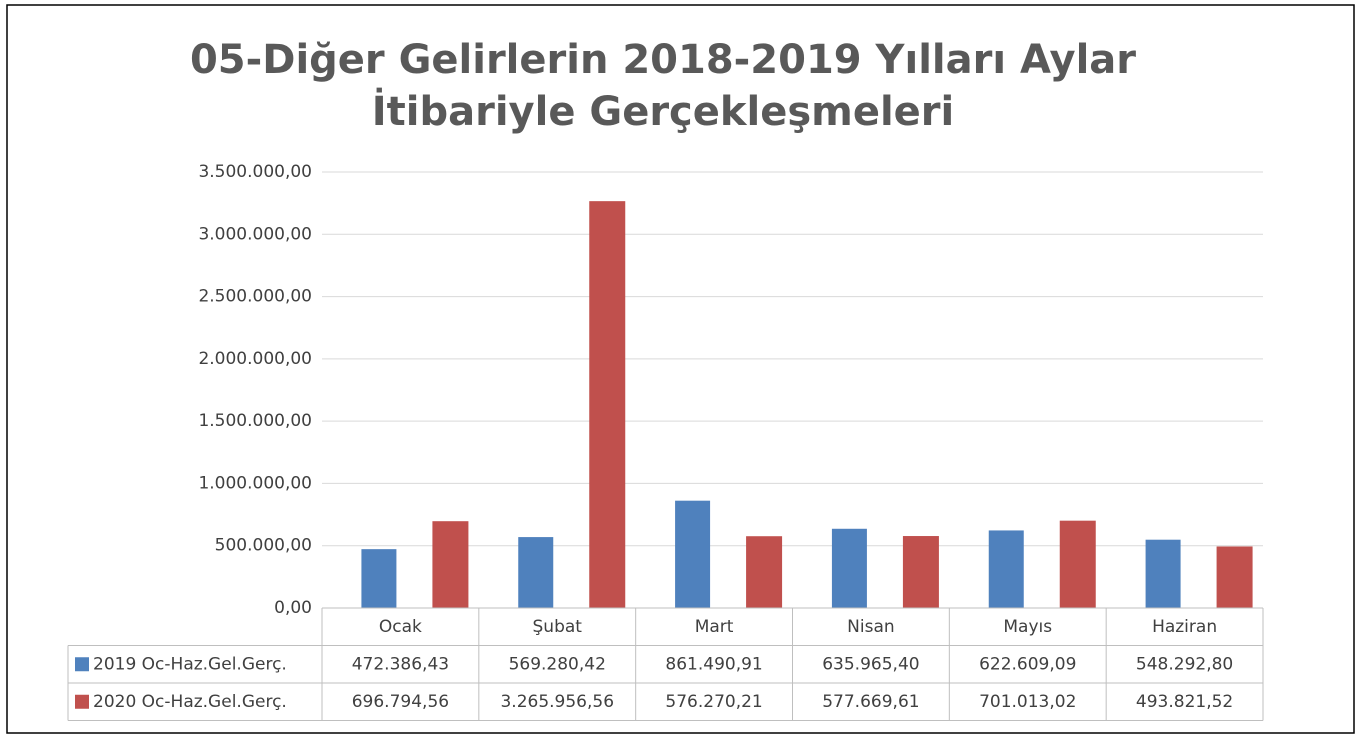 The height and width of the screenshot is (740, 1361). Describe the element at coordinates (1027, 702) in the screenshot. I see `table-cell: 701.013,02` at that location.